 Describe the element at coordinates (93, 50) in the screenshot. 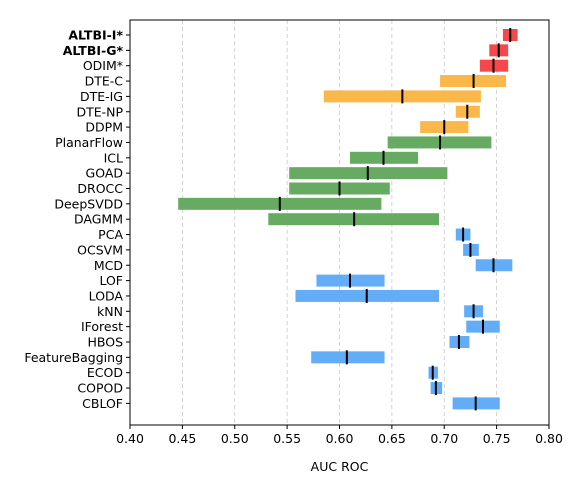

I see `y-tick-label: ALTBI-G*` at that location.